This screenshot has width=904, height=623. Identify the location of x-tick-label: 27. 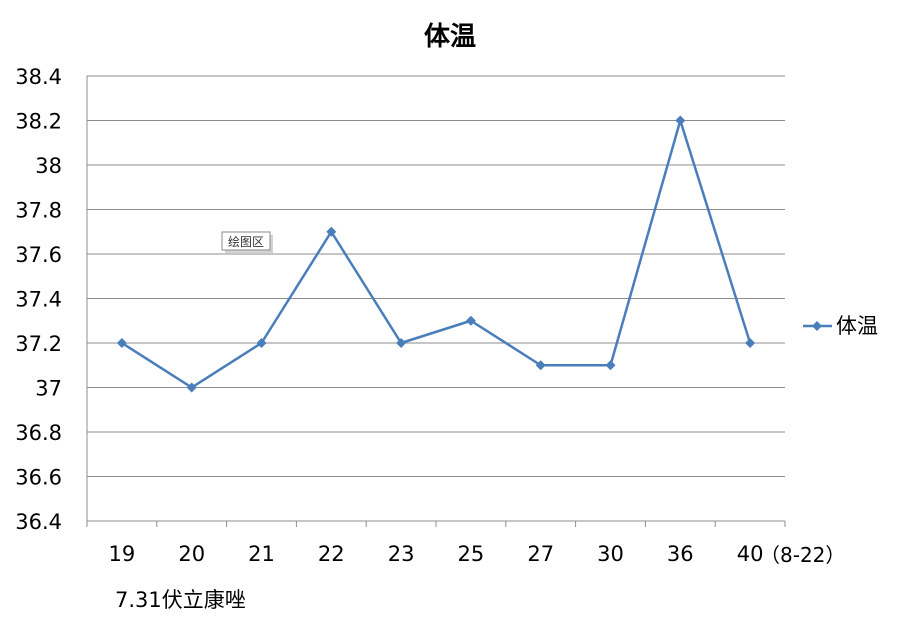
(540, 554).